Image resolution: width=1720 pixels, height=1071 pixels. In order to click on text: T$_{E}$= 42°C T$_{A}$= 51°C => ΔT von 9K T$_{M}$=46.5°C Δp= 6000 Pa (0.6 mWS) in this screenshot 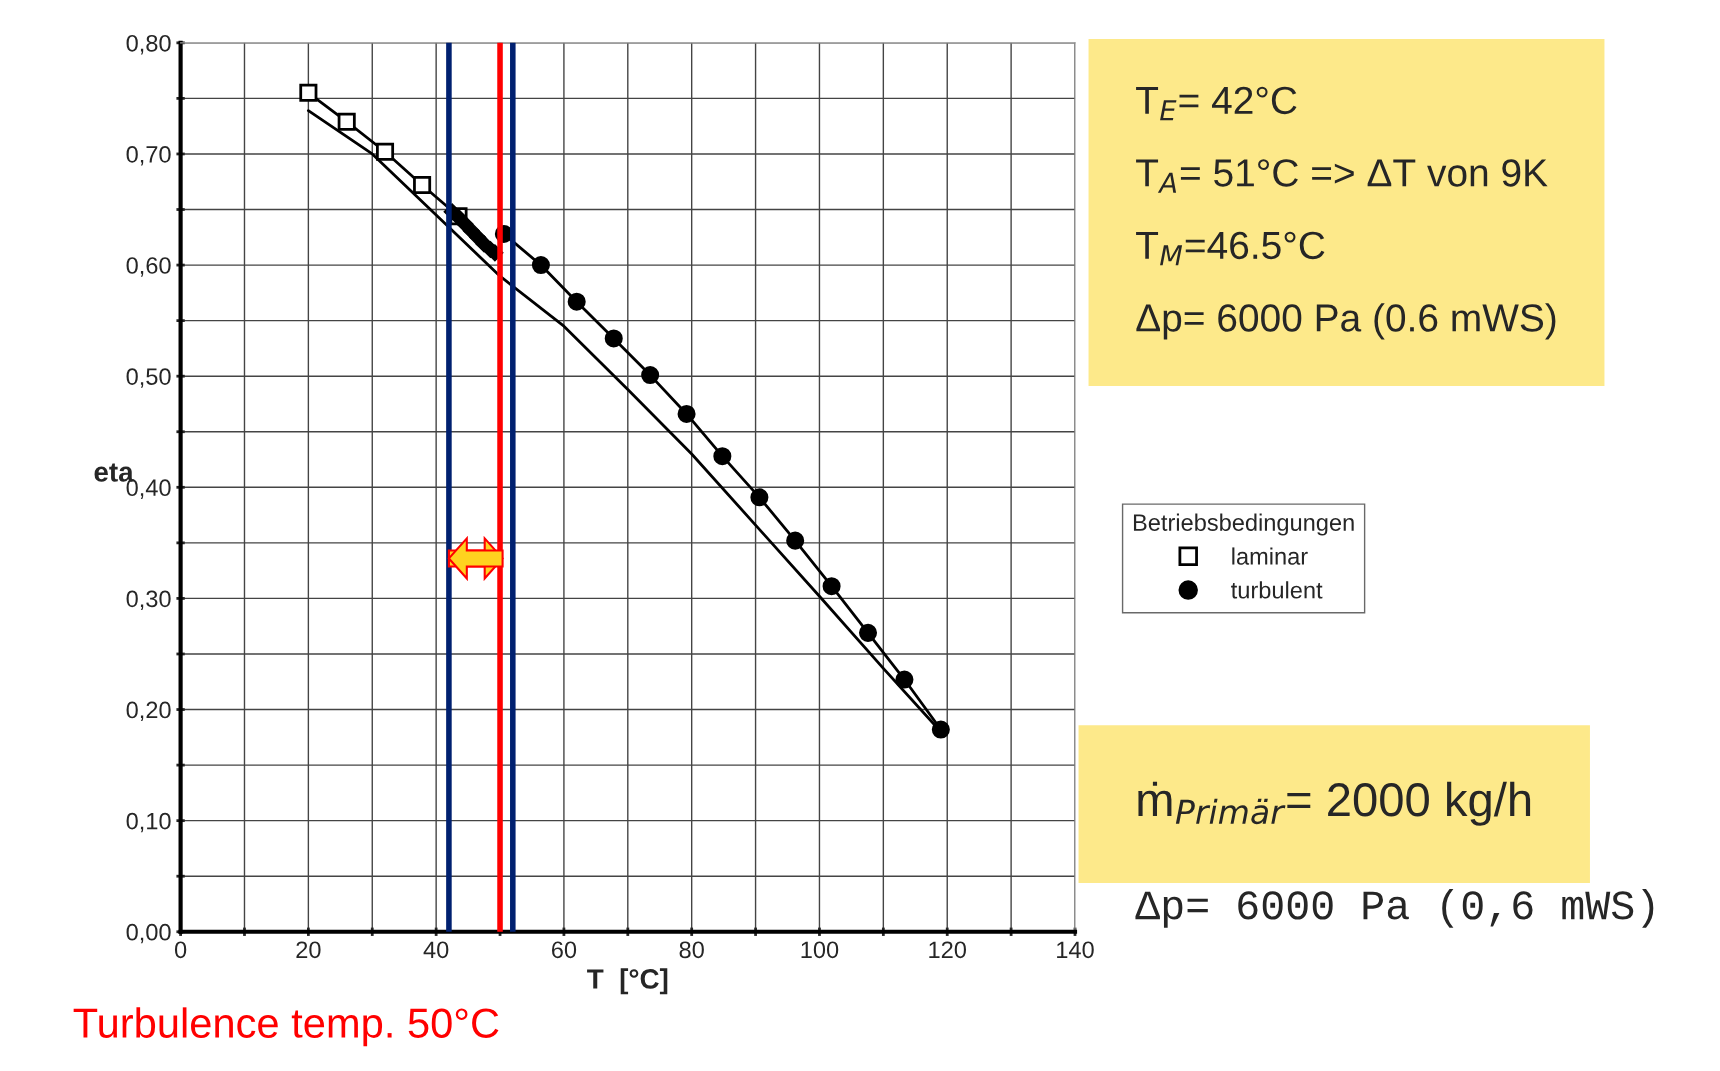, I will do `click(1346, 213)`.